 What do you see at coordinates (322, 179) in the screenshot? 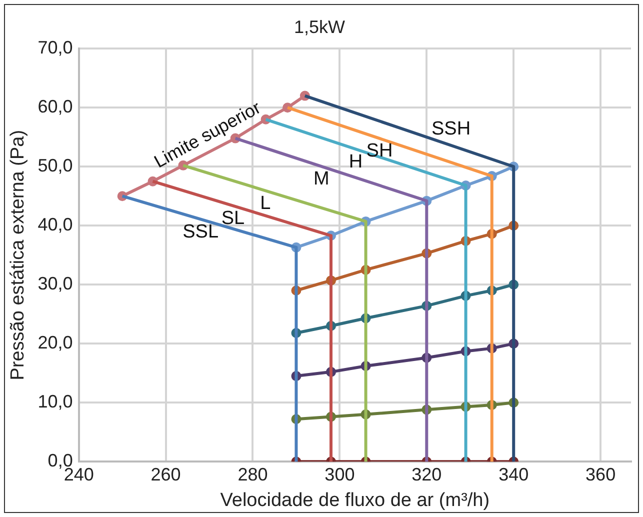
I see `series-label: M` at bounding box center [322, 179].